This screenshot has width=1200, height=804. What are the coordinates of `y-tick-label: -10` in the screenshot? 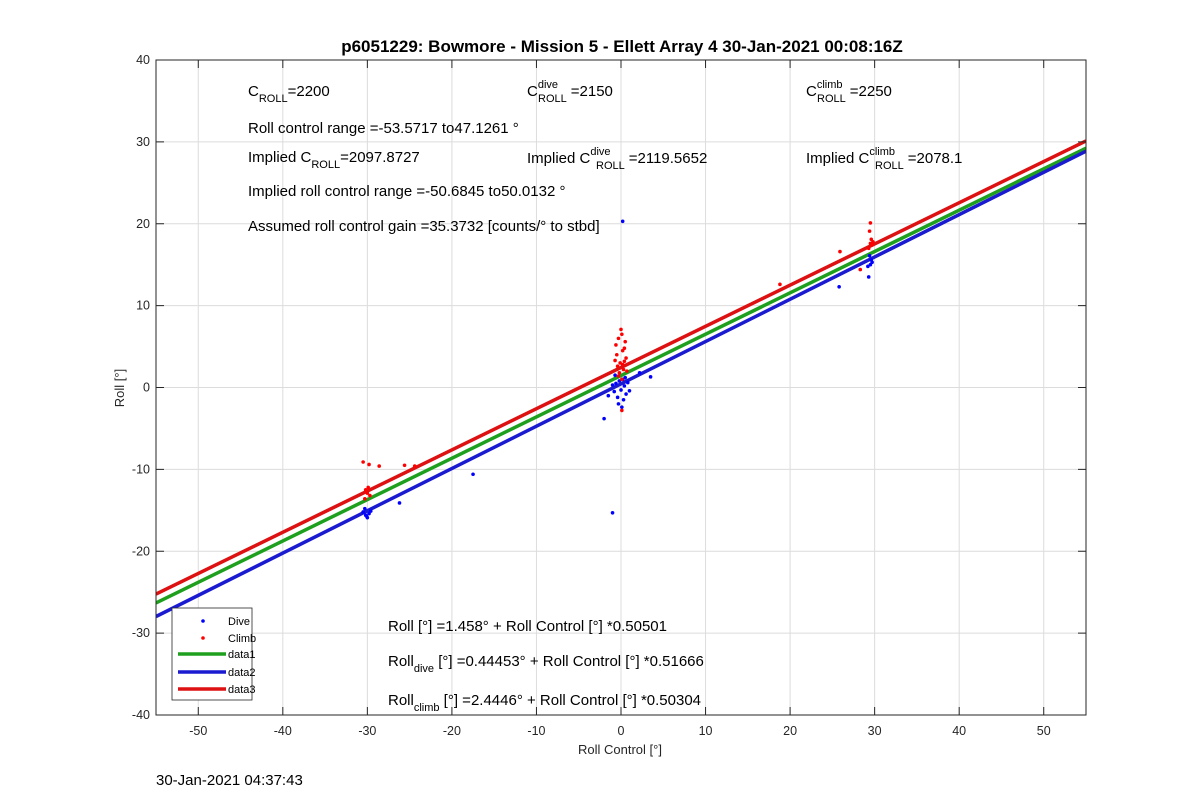 It's located at (141, 469).